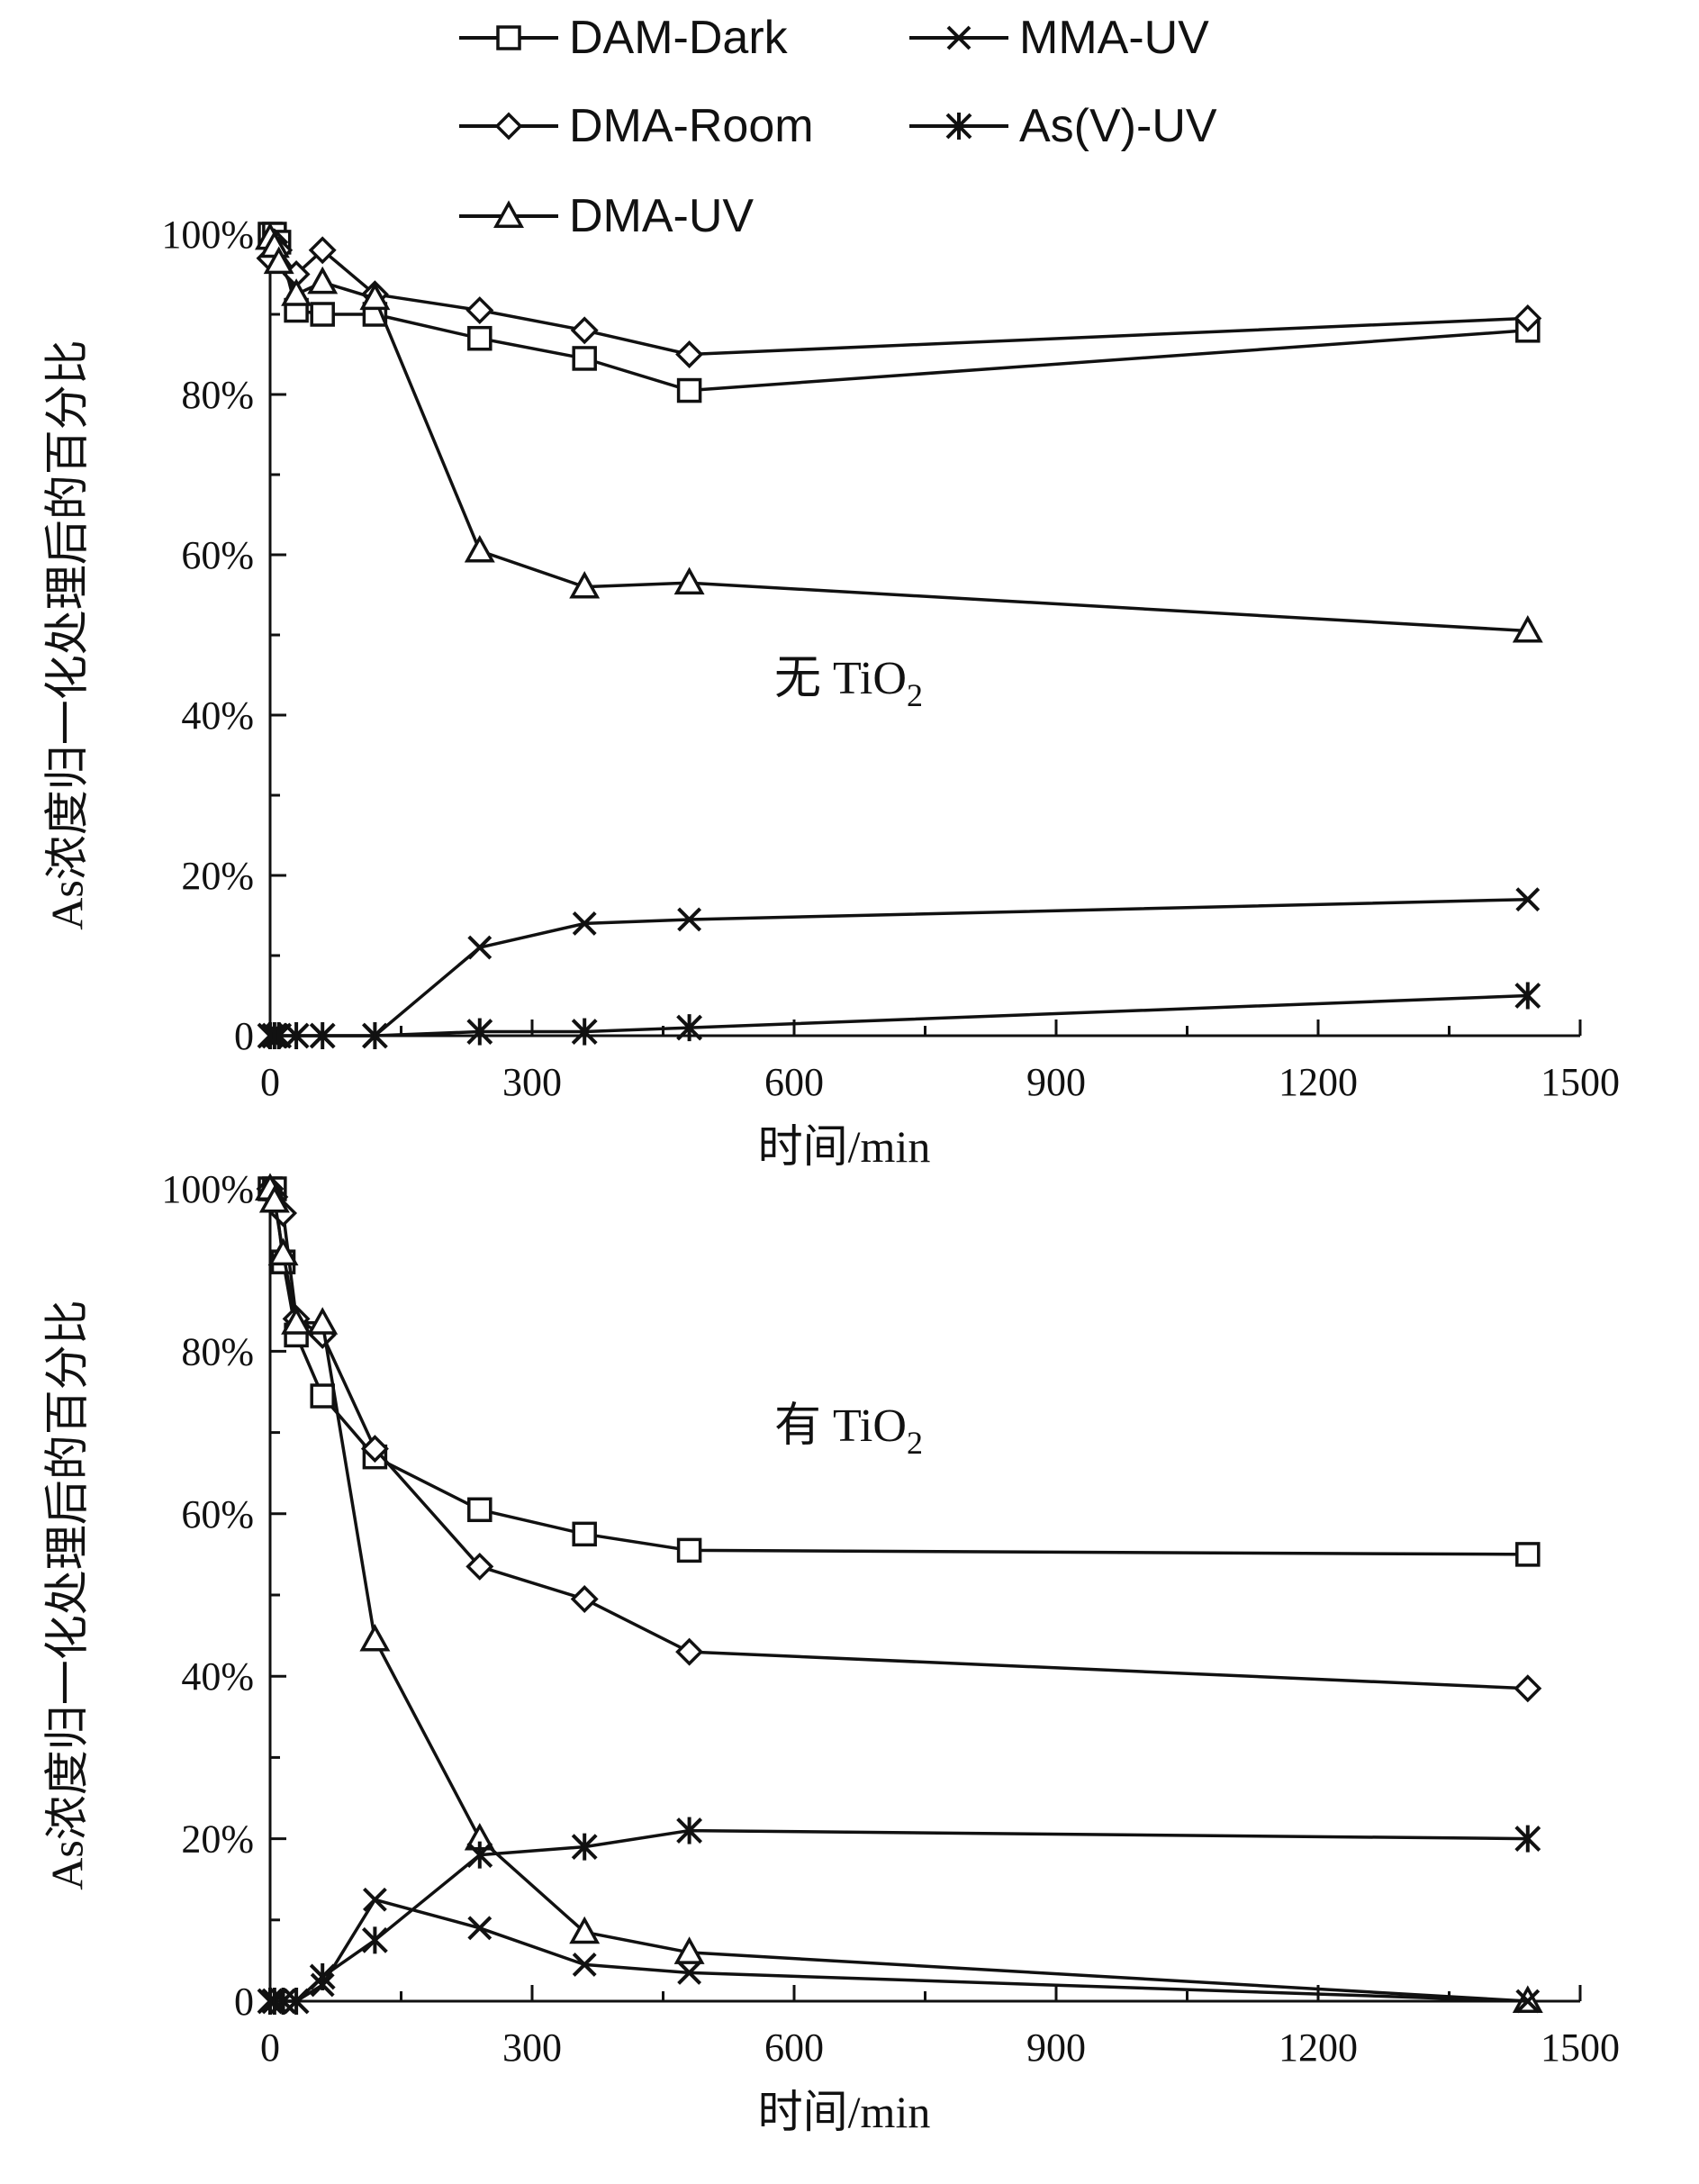 This screenshot has width=1699, height=2184. I want to click on legend-item-dma-uv: DMA-UV, so click(606, 216).